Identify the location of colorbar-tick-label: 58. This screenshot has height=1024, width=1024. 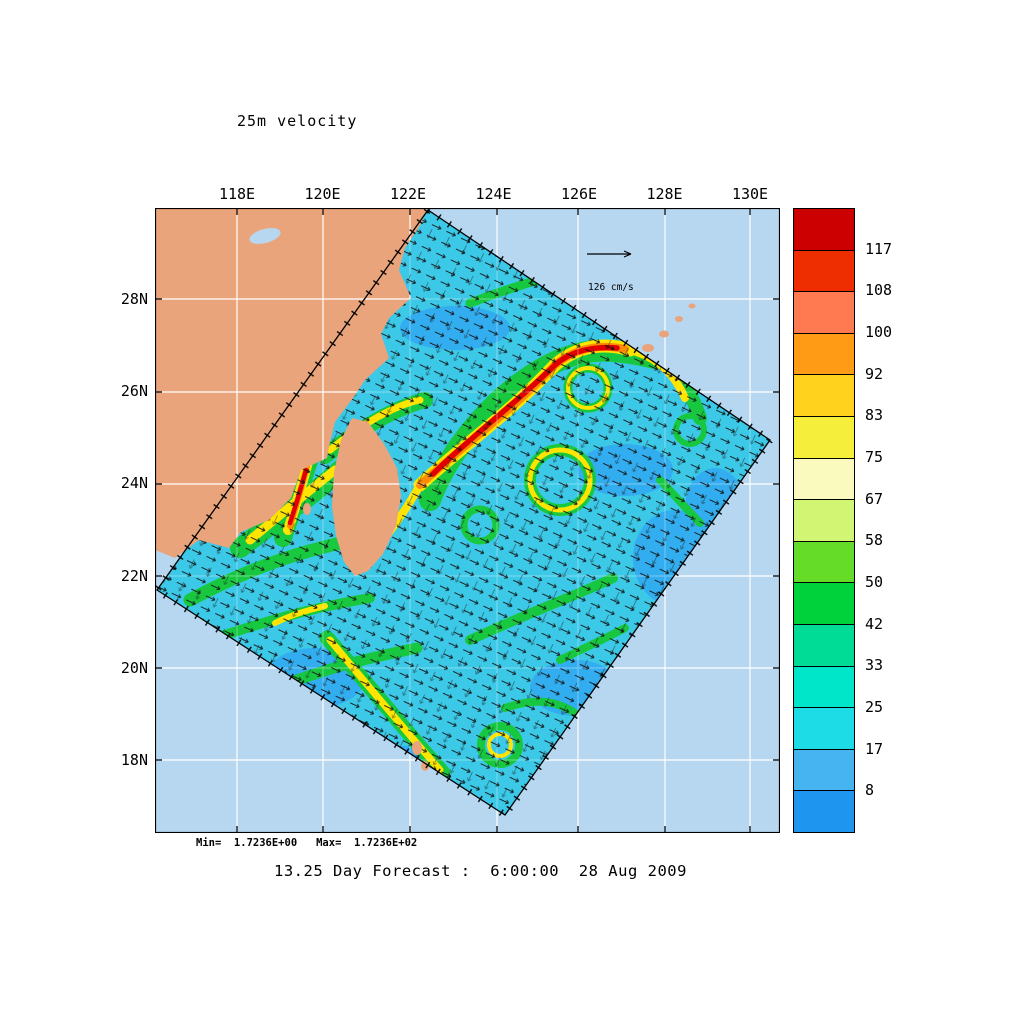
(874, 540).